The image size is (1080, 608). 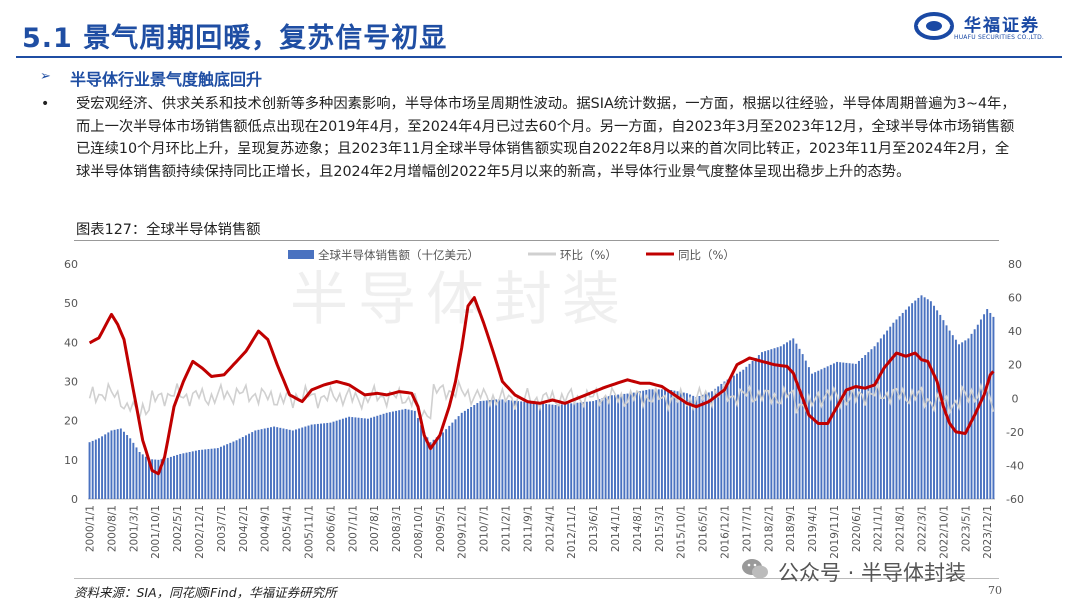 I want to click on x-axis-tick-label: 2007/8/1, so click(x=375, y=528).